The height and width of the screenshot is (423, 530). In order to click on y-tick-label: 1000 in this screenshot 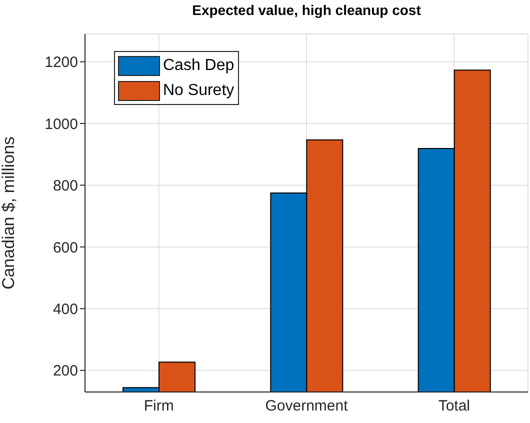, I will do `click(61, 124)`.